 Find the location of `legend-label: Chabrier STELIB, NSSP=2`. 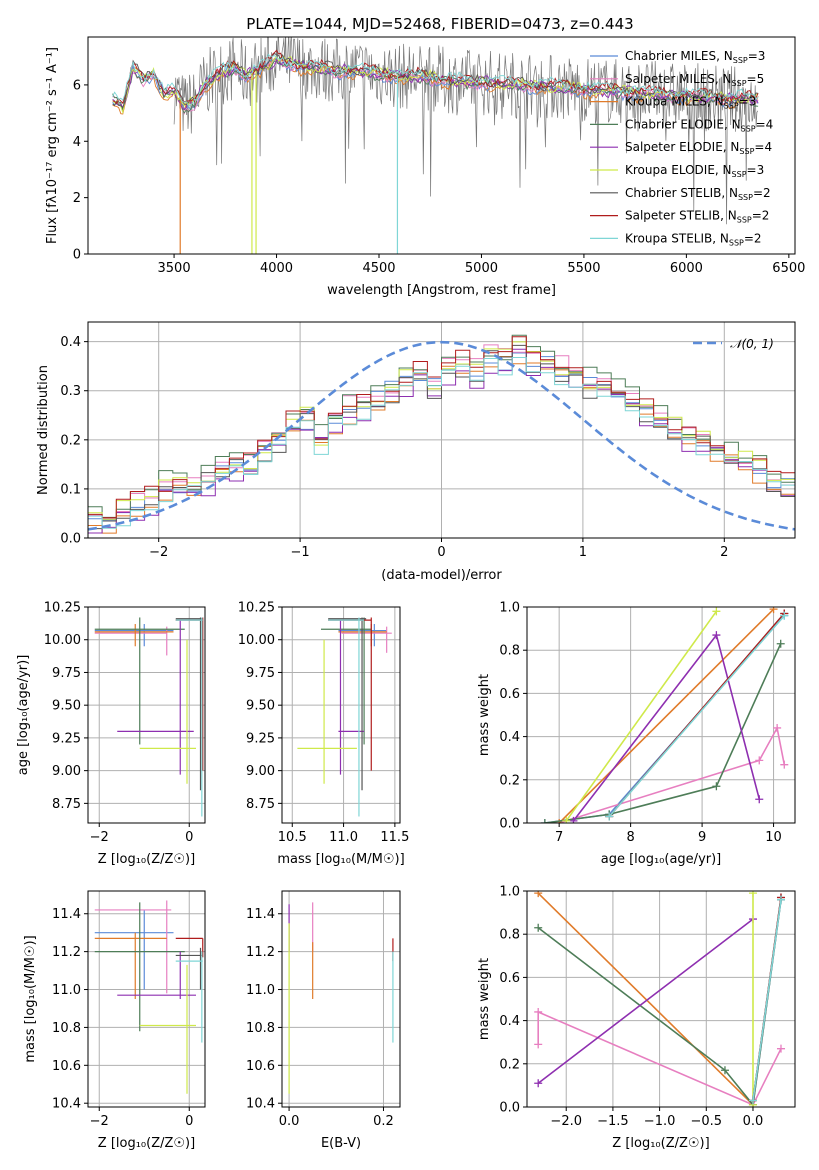

legend-label: Chabrier STELIB, NSSP=2 is located at coordinates (698, 194).